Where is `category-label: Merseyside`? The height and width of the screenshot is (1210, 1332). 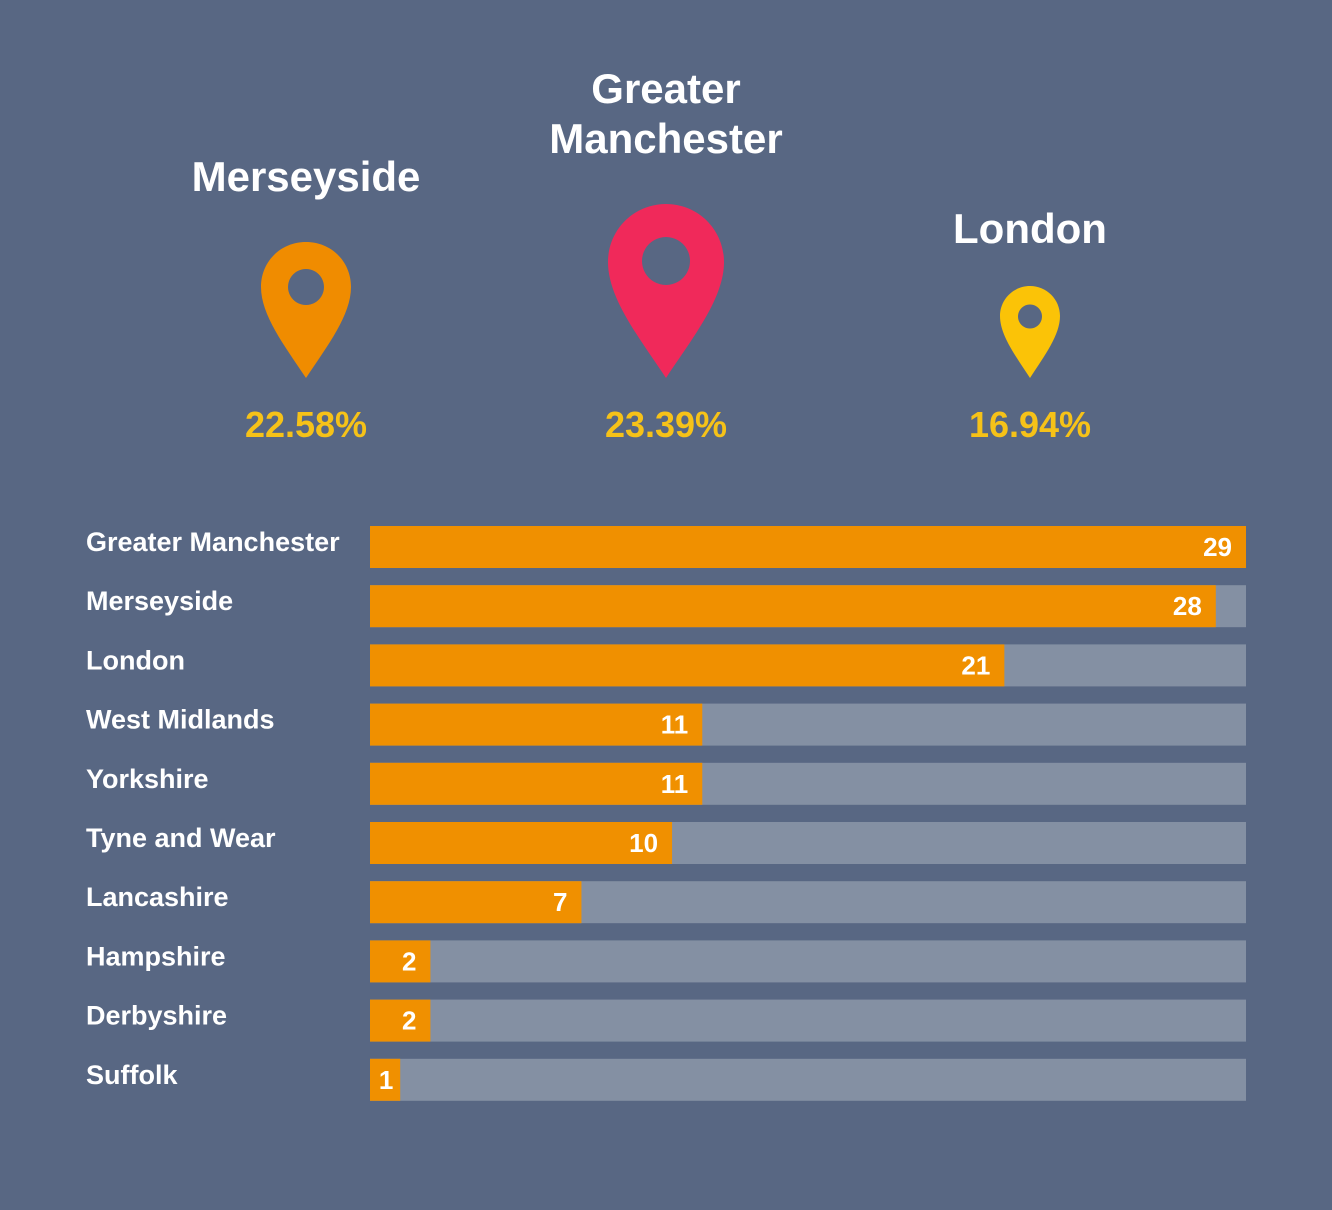
category-label: Merseyside is located at coordinates (159, 601).